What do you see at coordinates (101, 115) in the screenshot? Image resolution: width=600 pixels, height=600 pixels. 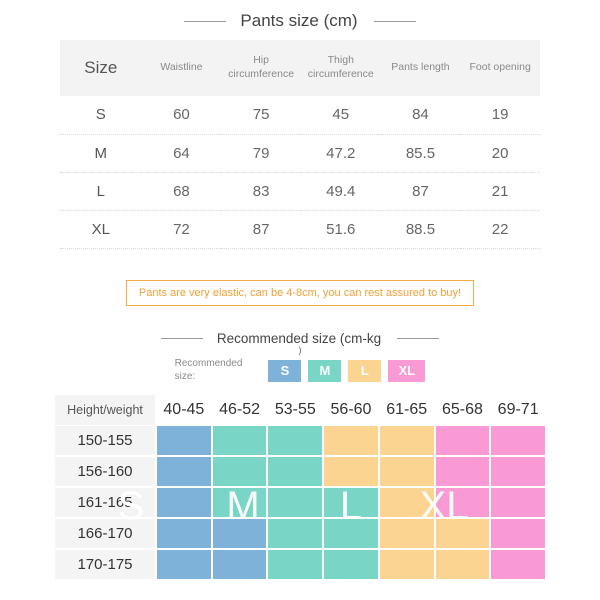 I see `size-cell: S` at bounding box center [101, 115].